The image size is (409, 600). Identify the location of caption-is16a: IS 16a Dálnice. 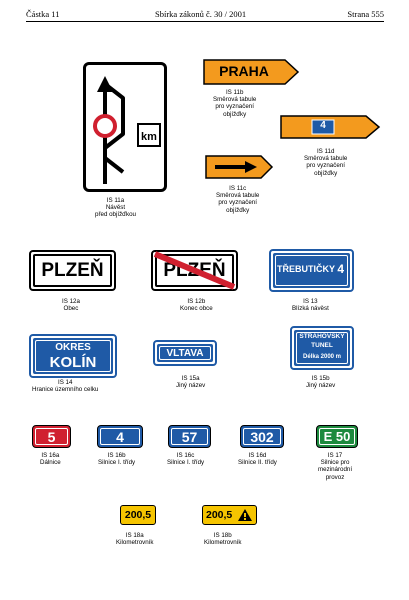
(50, 459).